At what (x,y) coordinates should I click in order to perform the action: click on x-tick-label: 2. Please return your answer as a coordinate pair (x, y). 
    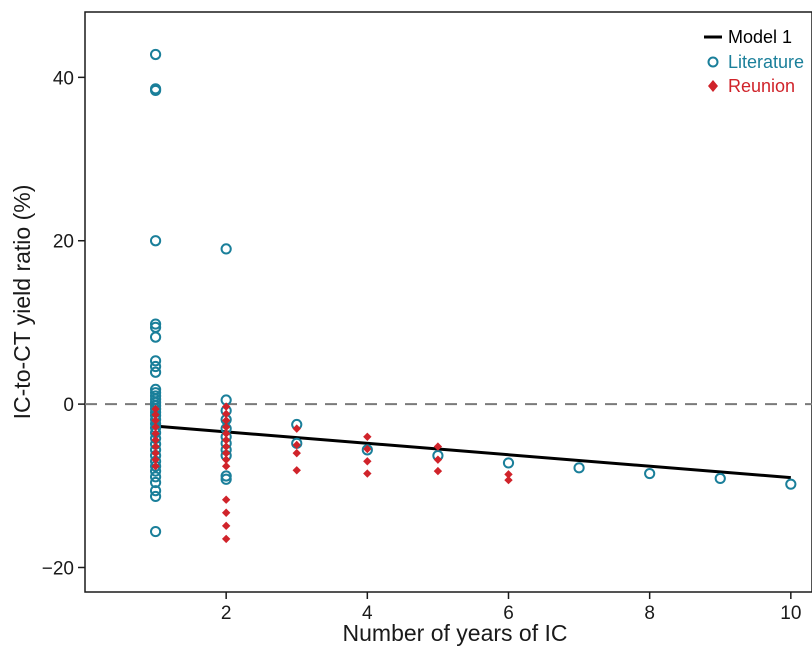
    Looking at the image, I should click on (226, 613).